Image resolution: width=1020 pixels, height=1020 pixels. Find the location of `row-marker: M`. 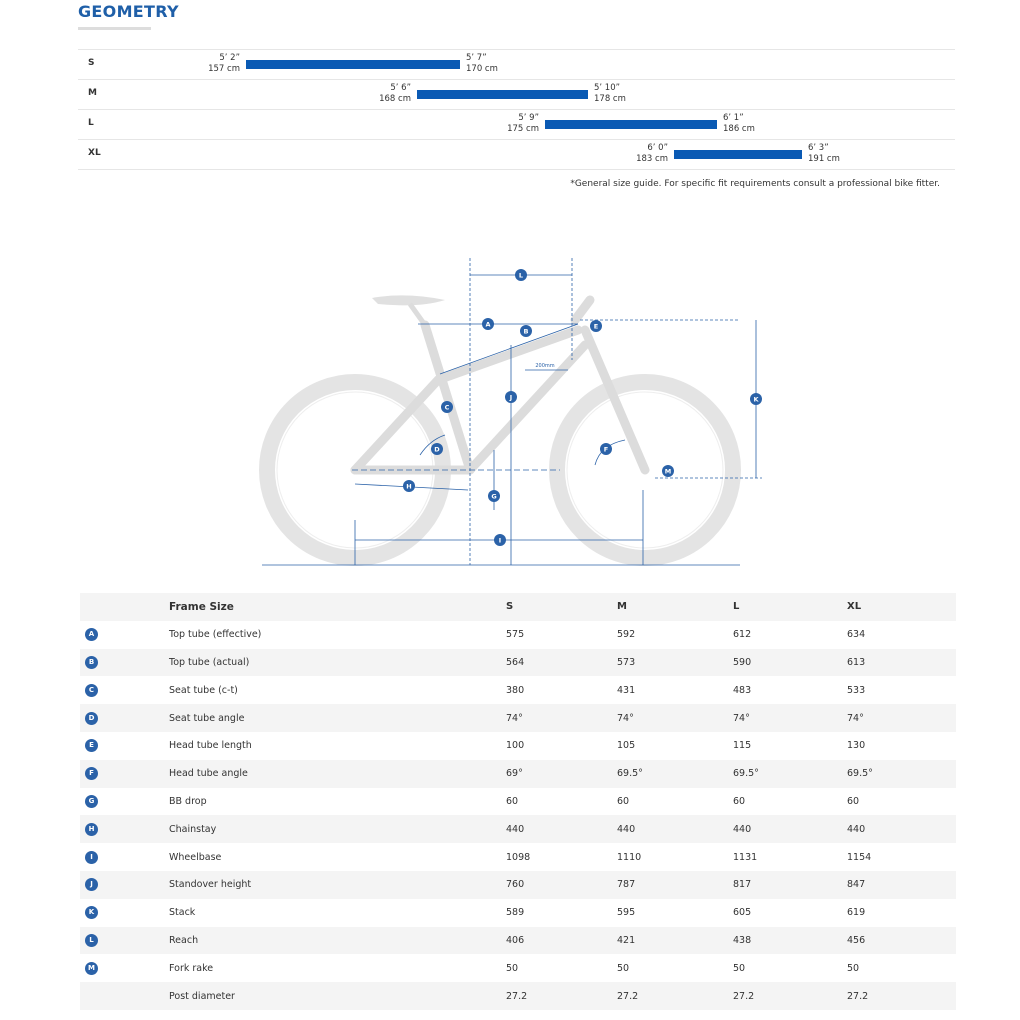

row-marker: M is located at coordinates (91, 968).